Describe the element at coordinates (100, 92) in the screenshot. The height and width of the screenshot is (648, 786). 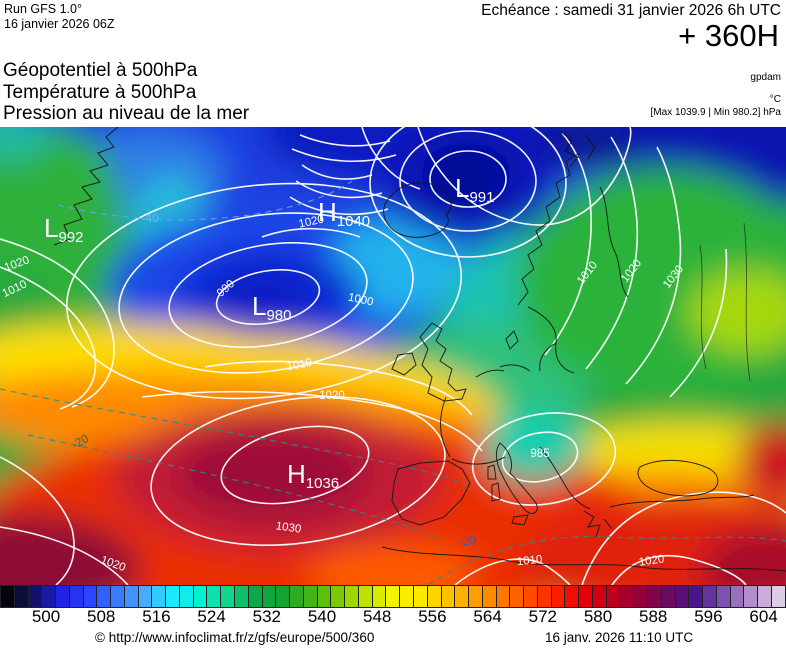
I see `title-temperature: Température à 500hPa` at that location.